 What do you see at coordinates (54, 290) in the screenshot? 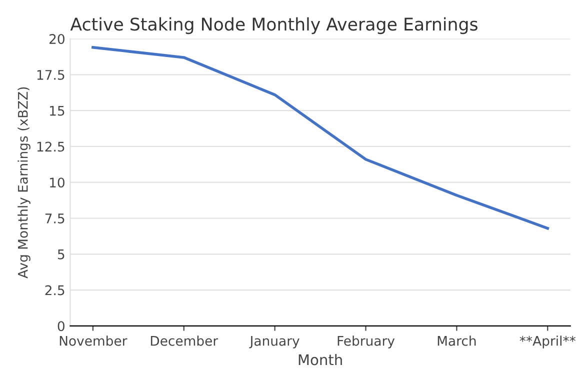
I see `y-tick-label: 2.5` at bounding box center [54, 290].